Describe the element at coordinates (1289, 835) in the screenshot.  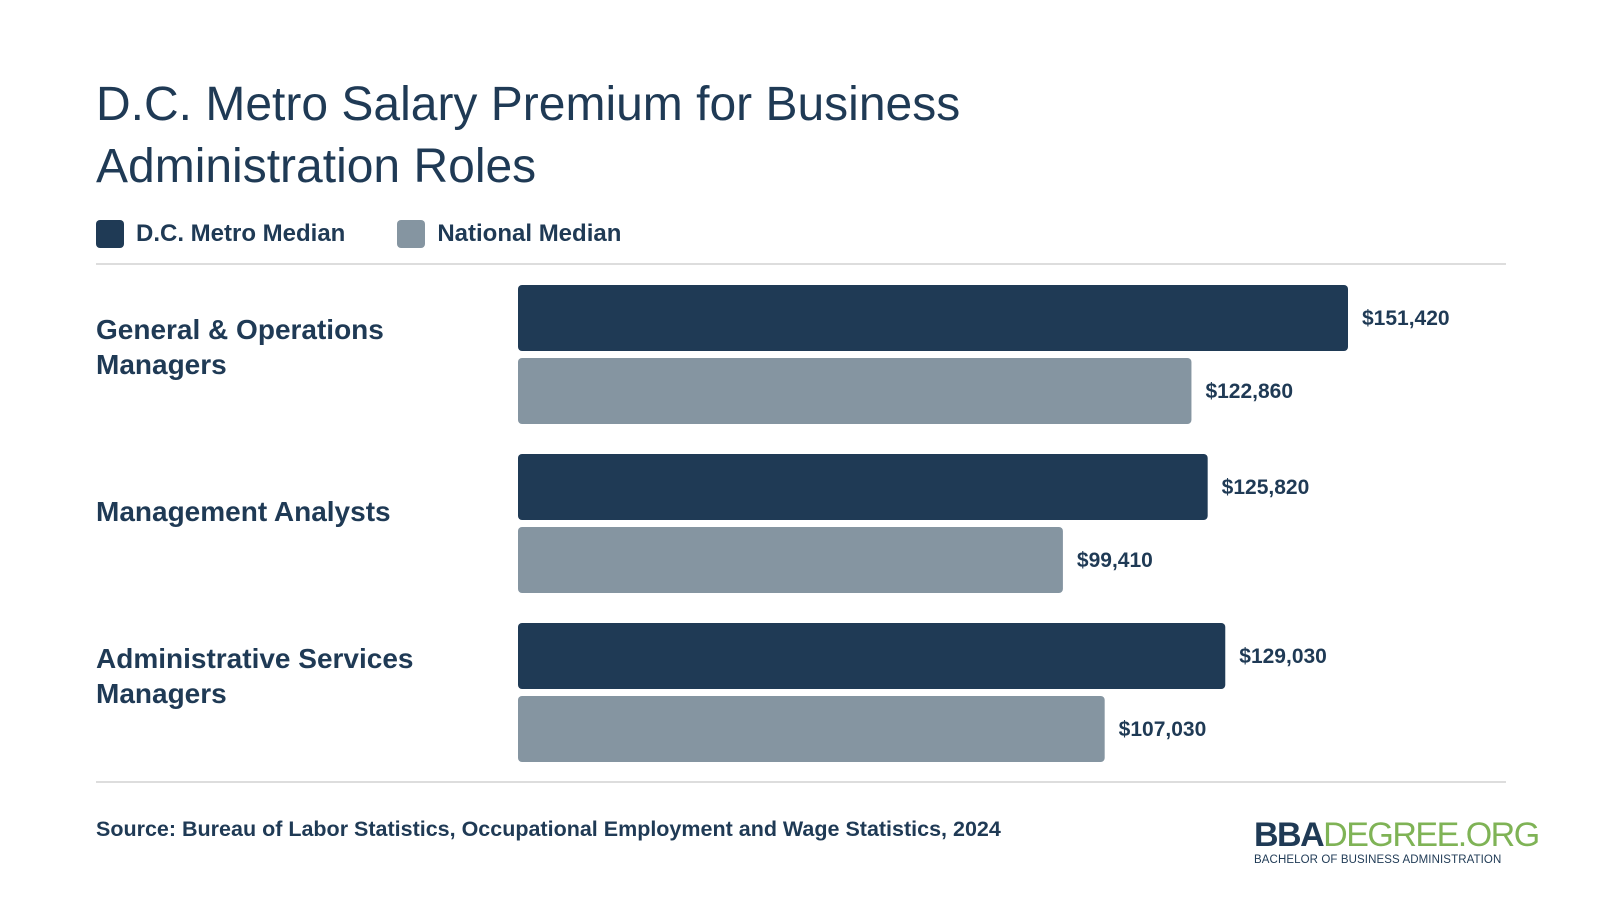
I see `logo-part-bba: BBA` at that location.